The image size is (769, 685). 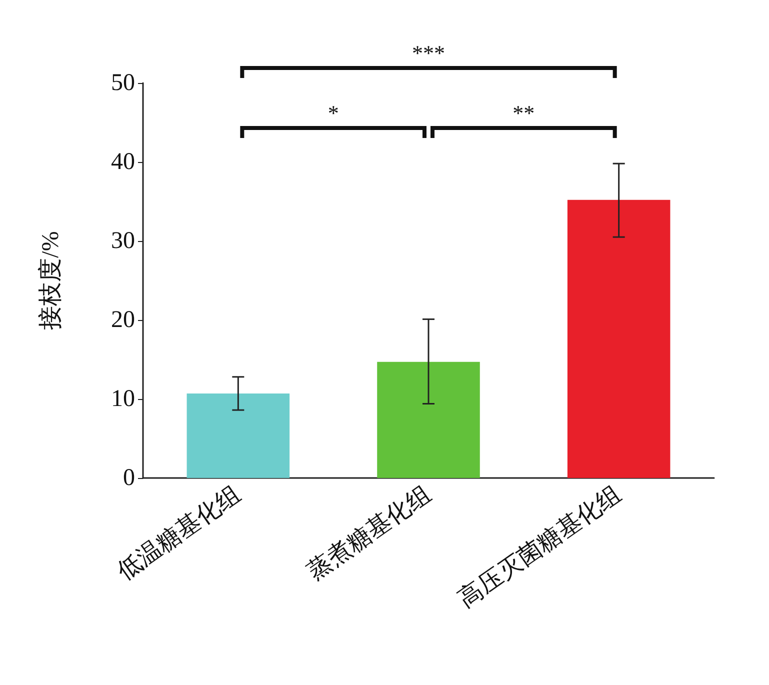 What do you see at coordinates (123, 241) in the screenshot?
I see `y-tick-label: 30` at bounding box center [123, 241].